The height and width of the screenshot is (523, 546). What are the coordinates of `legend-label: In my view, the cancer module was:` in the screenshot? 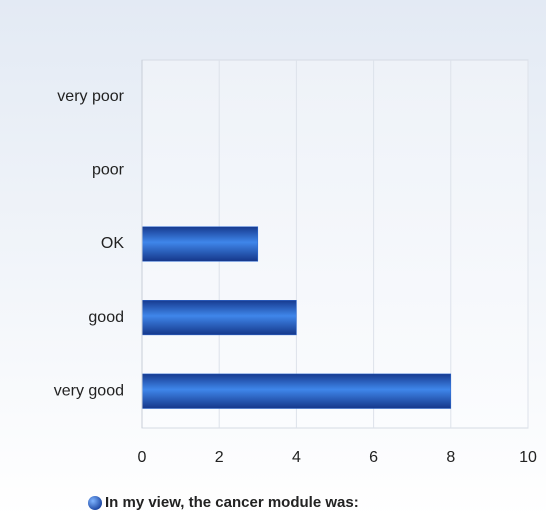 It's located at (232, 502).